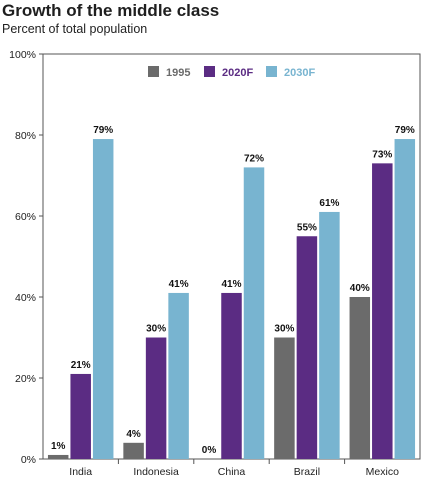  Describe the element at coordinates (209, 450) in the screenshot. I see `data-label: 0%` at that location.